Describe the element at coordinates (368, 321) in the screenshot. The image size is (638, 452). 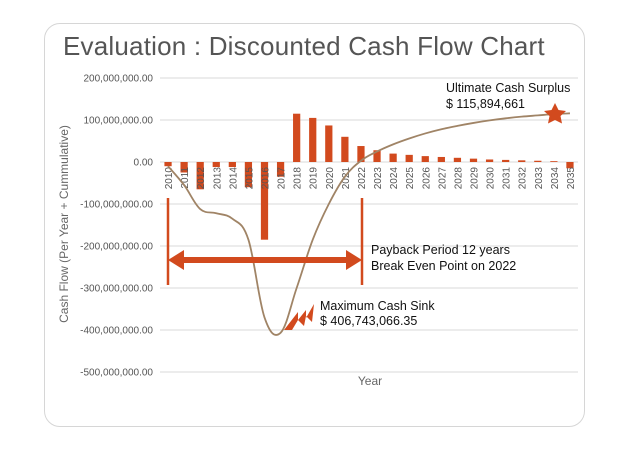
I see `sink-label-line2: $ 406,743,066.35` at that location.